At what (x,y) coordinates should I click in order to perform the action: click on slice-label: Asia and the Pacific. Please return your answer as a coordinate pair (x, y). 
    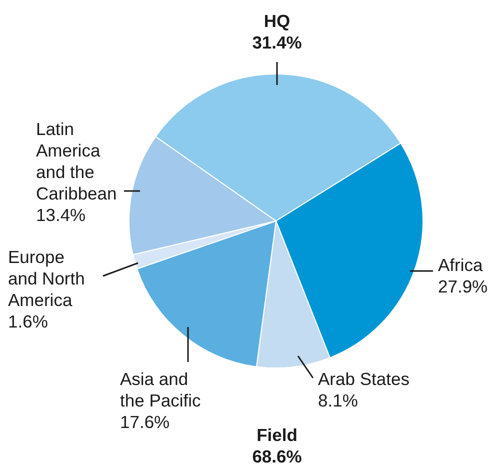
    Looking at the image, I should click on (160, 389).